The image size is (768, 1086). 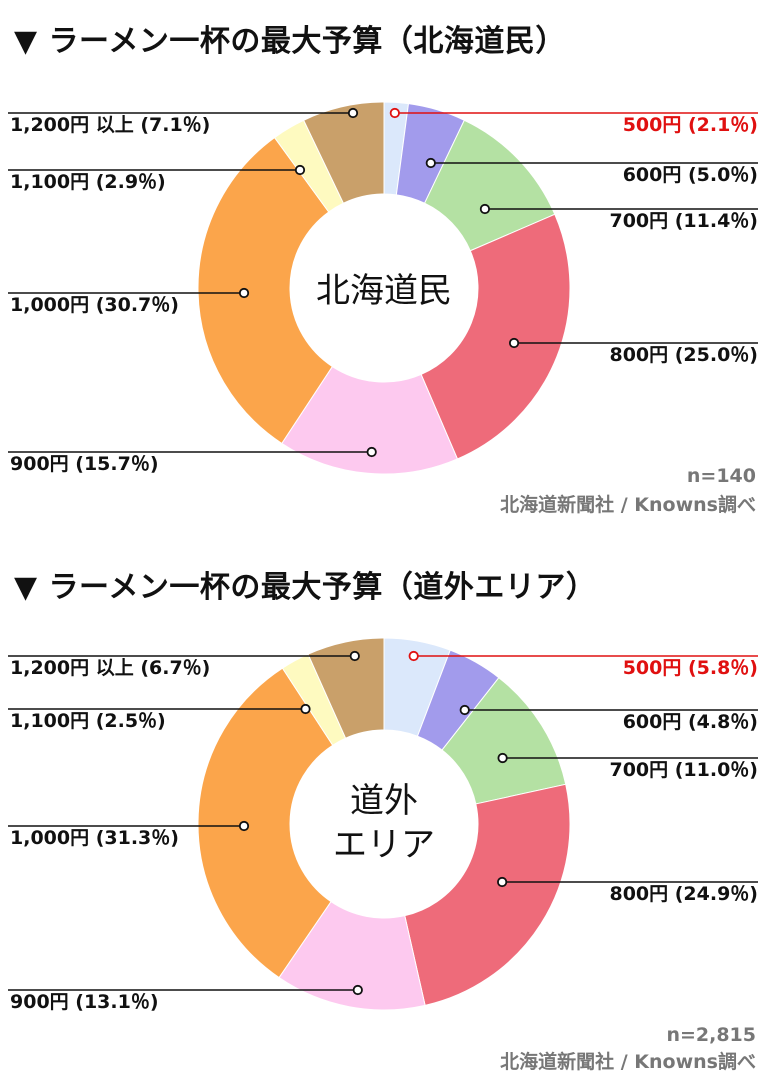 I want to click on data-label-1000: 1,000円 (31.3％), so click(x=94, y=838).